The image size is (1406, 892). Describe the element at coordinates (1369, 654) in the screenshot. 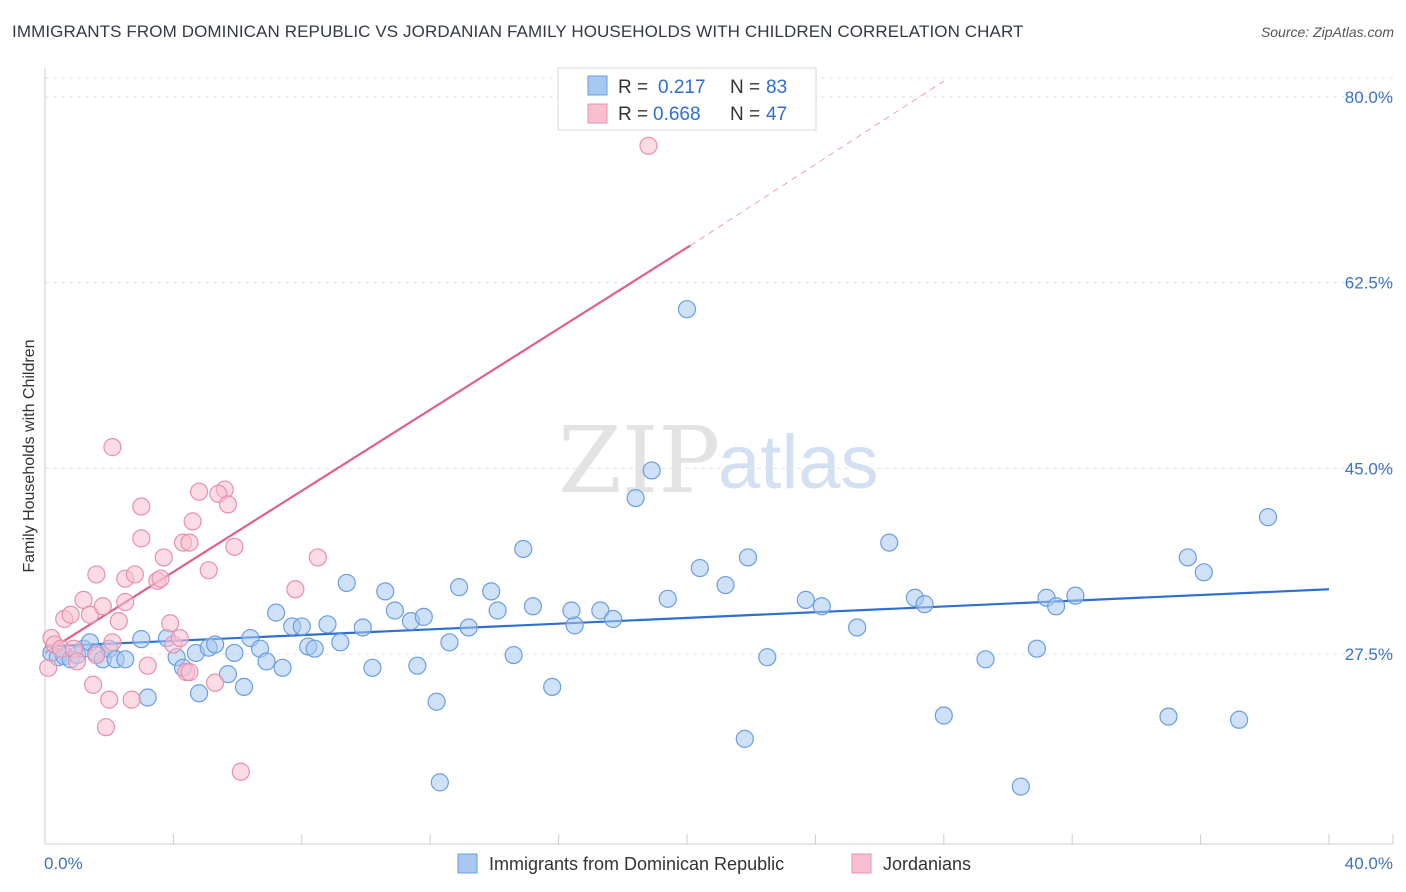

I see `y-tick-label-0: 27.5%` at that location.